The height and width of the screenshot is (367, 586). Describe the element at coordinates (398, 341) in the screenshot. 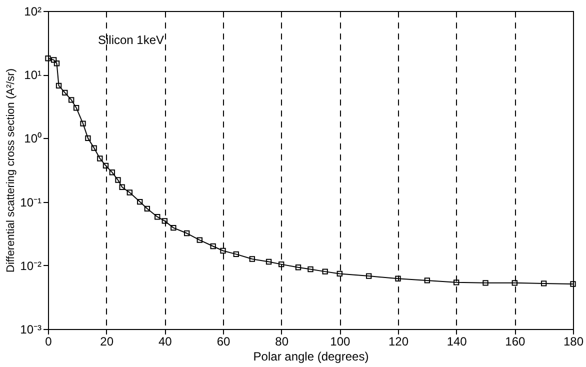

I see `x-tick-label: 120` at that location.